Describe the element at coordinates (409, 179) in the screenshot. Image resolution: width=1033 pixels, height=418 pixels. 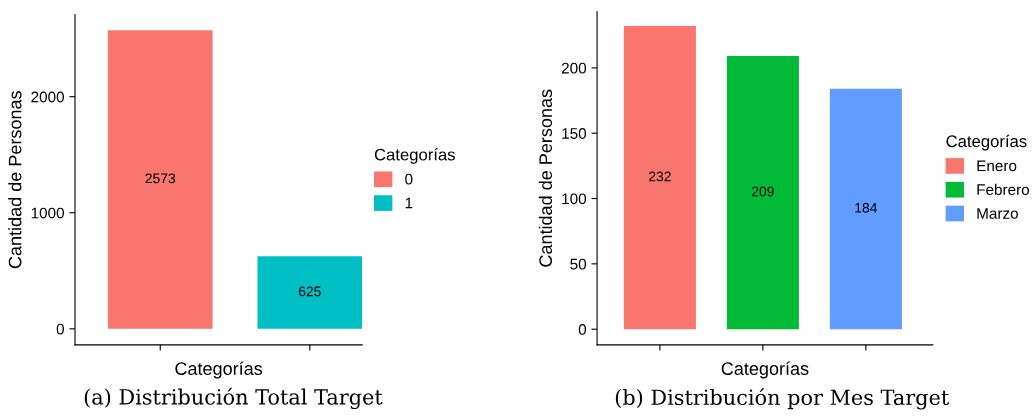
I see `legend-label: 0` at that location.